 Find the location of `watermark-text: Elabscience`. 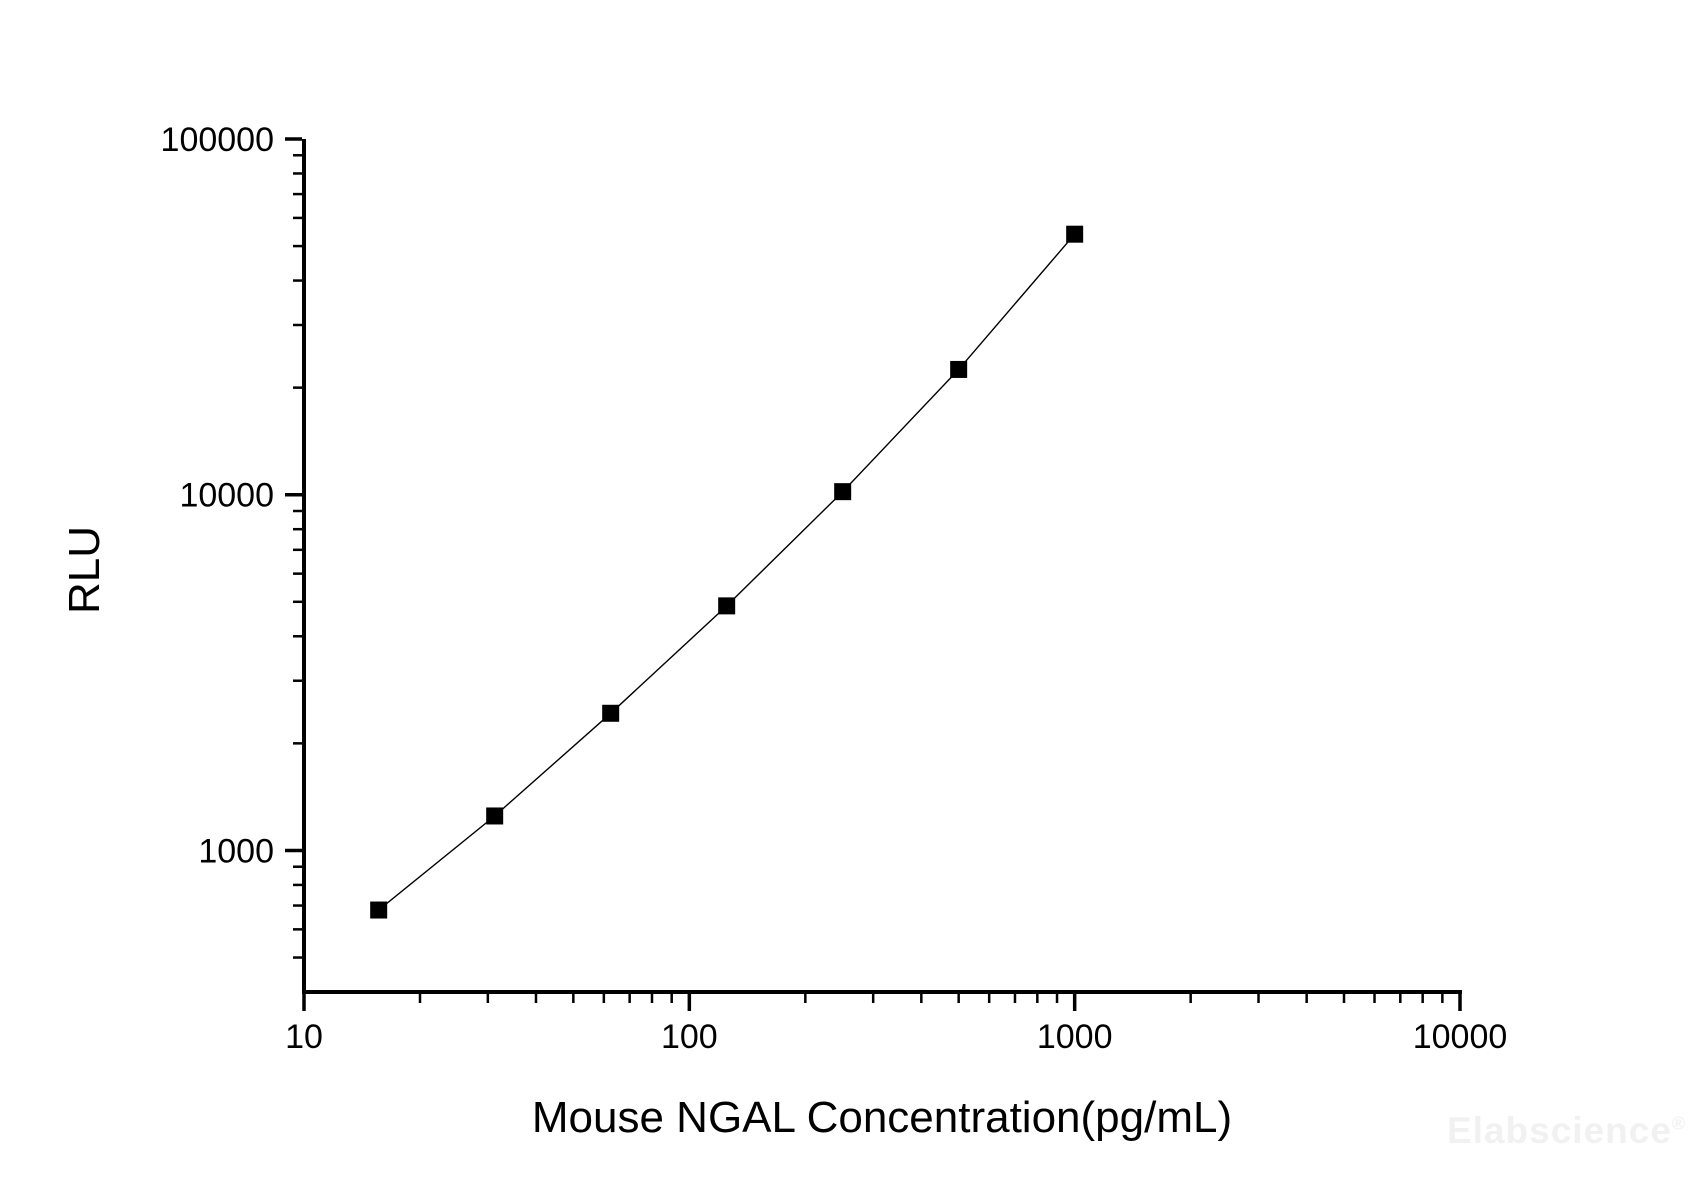

watermark-text: Elabscience is located at coordinates (1559, 1130).